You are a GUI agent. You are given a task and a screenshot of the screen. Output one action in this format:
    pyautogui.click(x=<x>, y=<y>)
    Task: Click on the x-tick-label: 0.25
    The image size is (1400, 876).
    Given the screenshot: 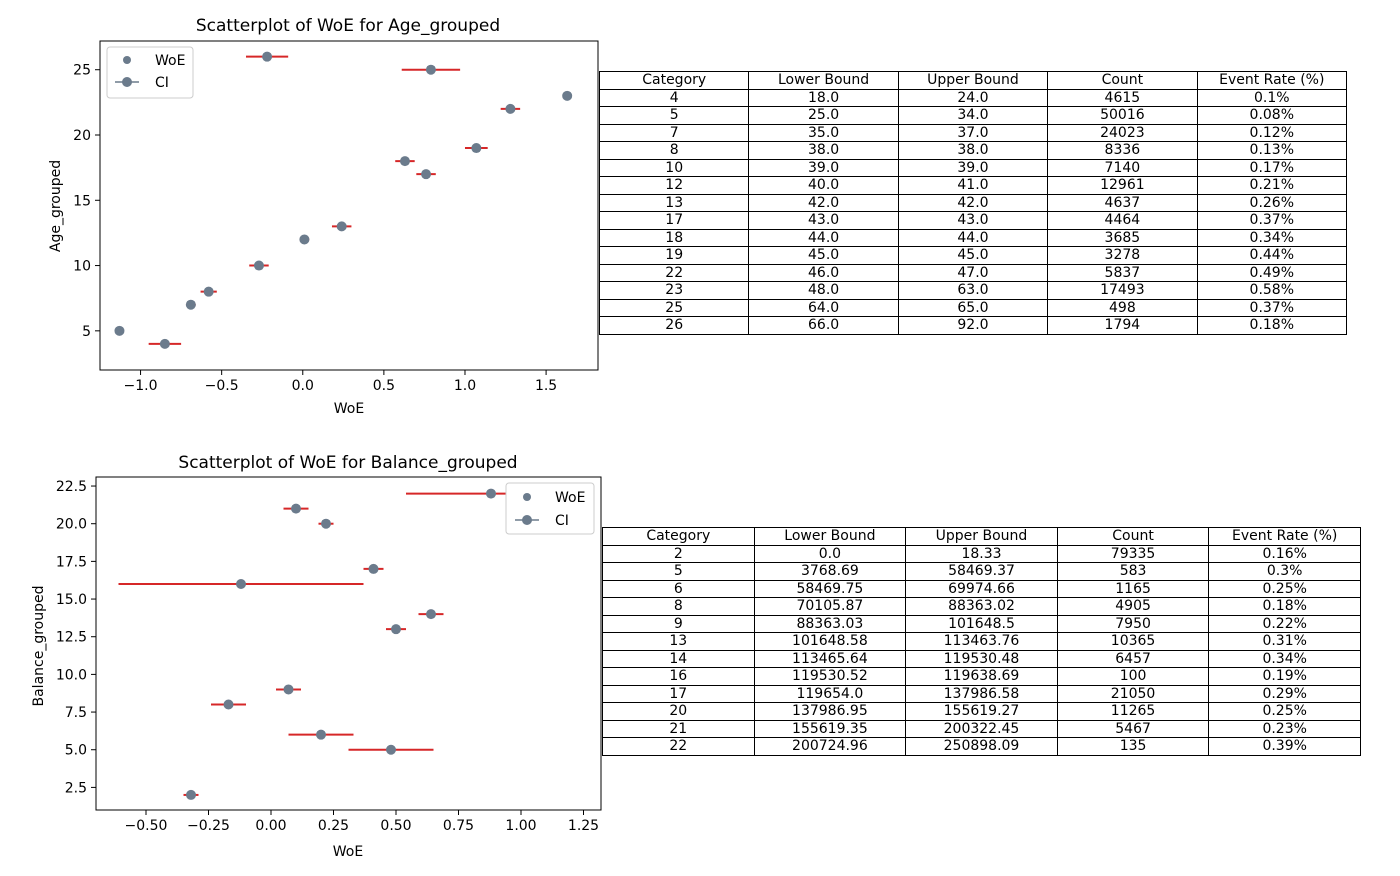 What is the action you would take?
    pyautogui.click(x=333, y=826)
    